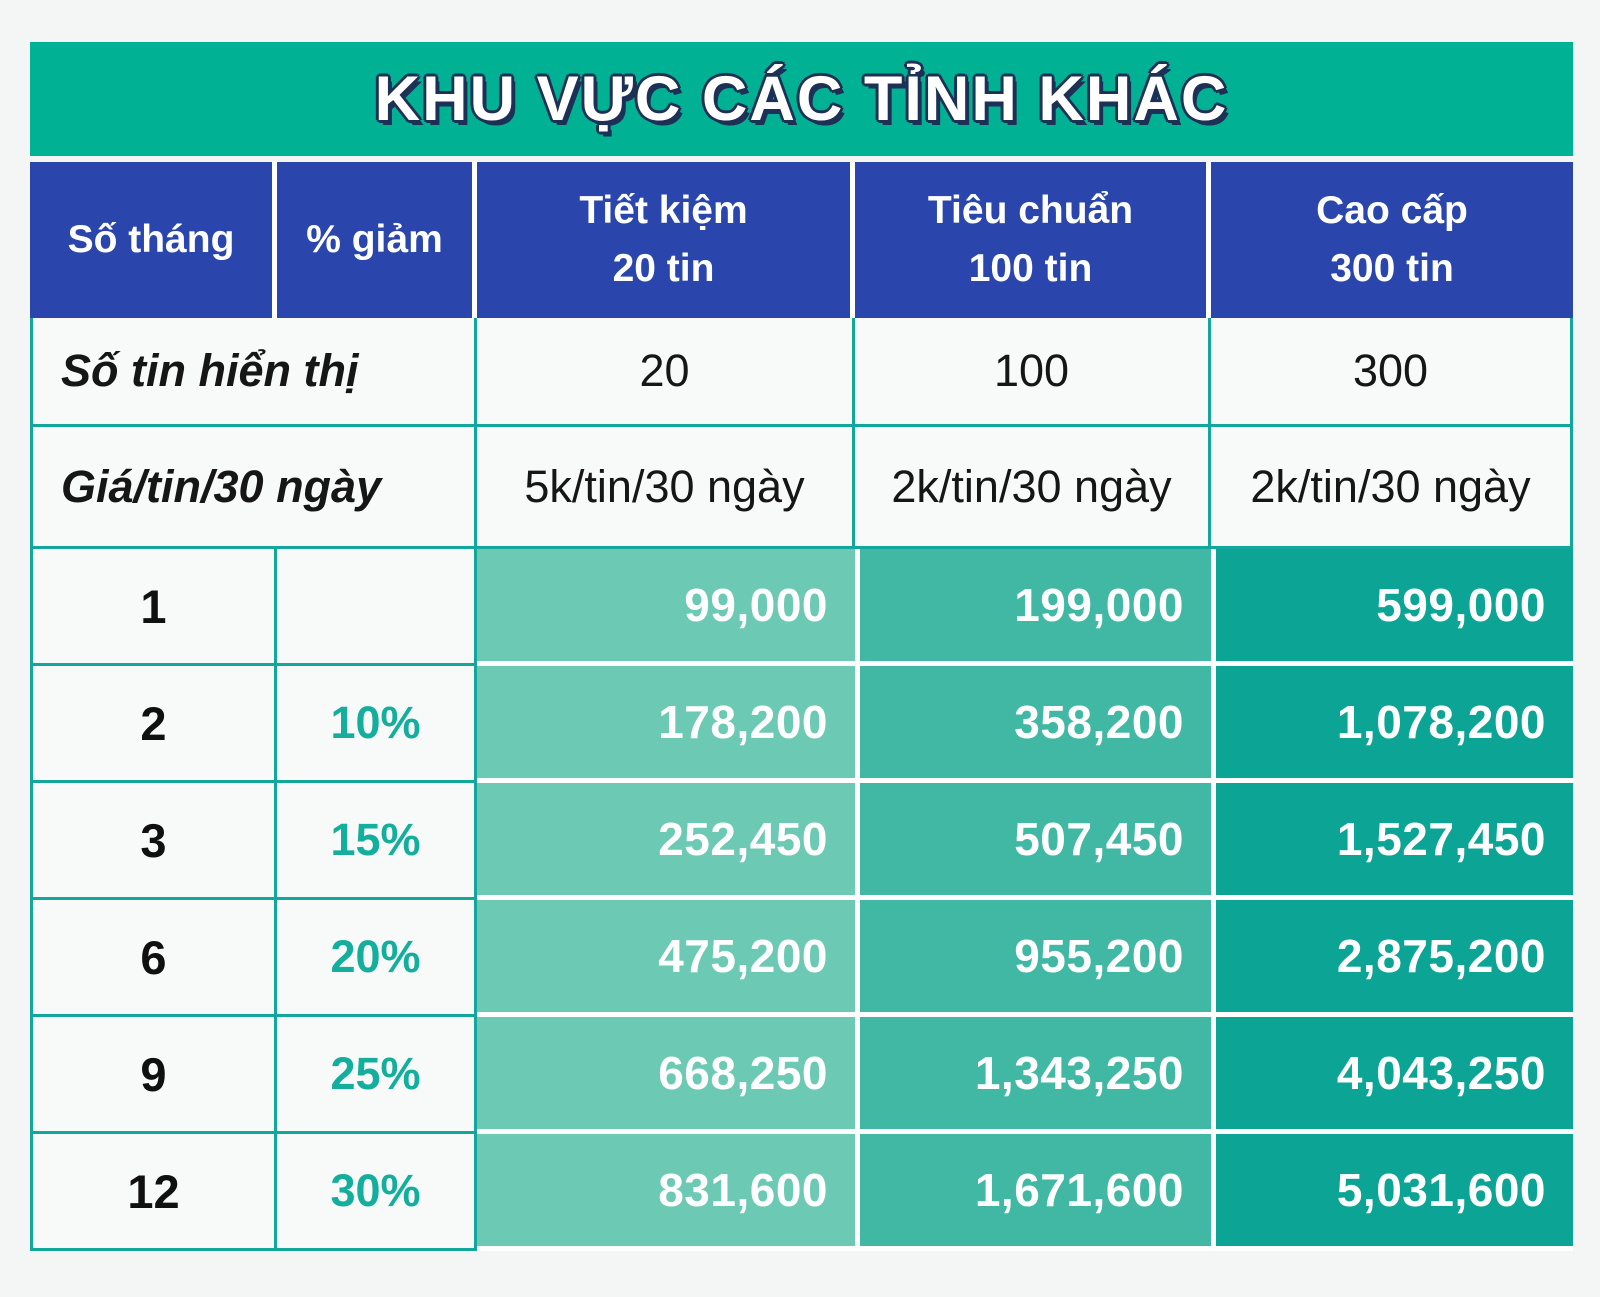 This screenshot has width=1600, height=1297. I want to click on info-row-value: 5k/tin/30 ngày, so click(666, 488).